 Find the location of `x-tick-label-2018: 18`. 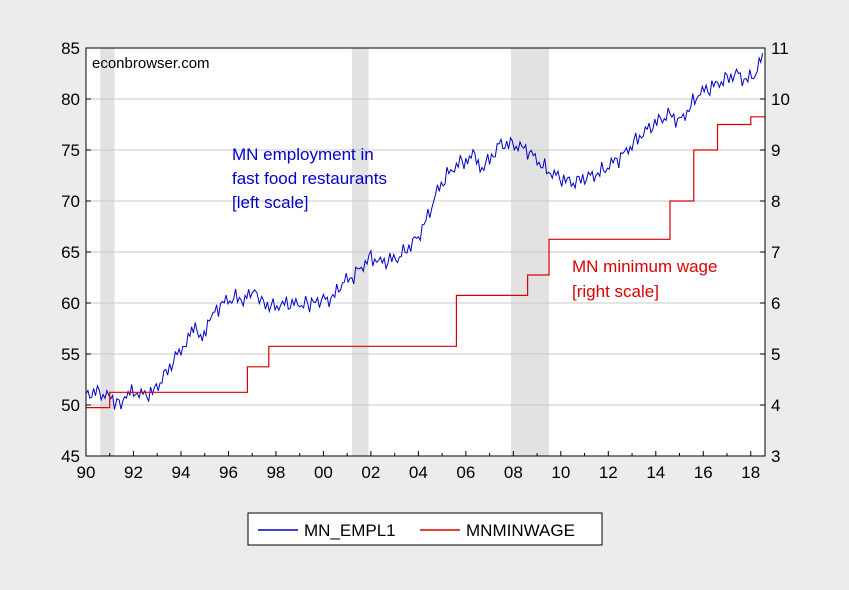

x-tick-label-2018: 18 is located at coordinates (750, 472).